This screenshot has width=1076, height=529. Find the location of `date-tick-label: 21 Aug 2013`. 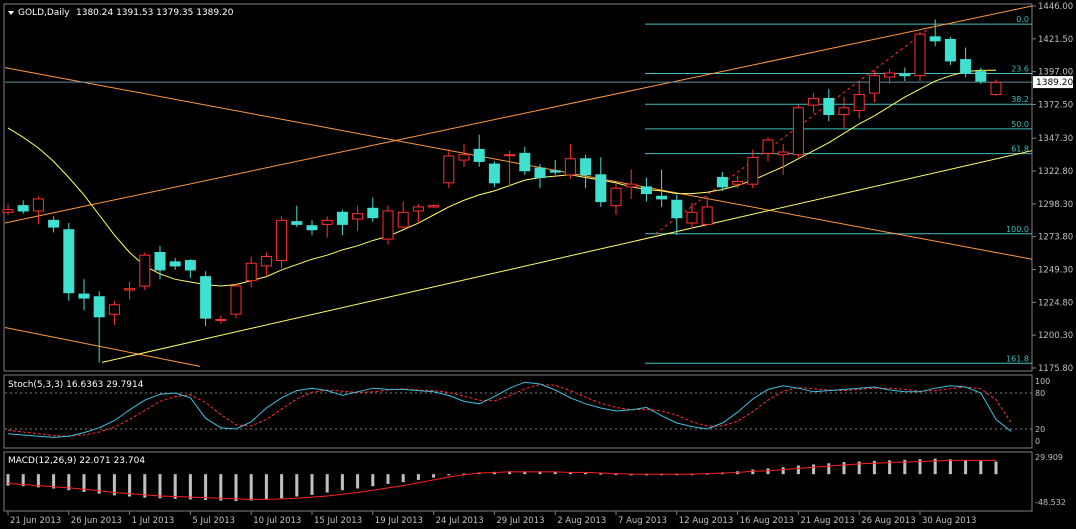

date-tick-label: 21 Aug 2013 is located at coordinates (827, 521).